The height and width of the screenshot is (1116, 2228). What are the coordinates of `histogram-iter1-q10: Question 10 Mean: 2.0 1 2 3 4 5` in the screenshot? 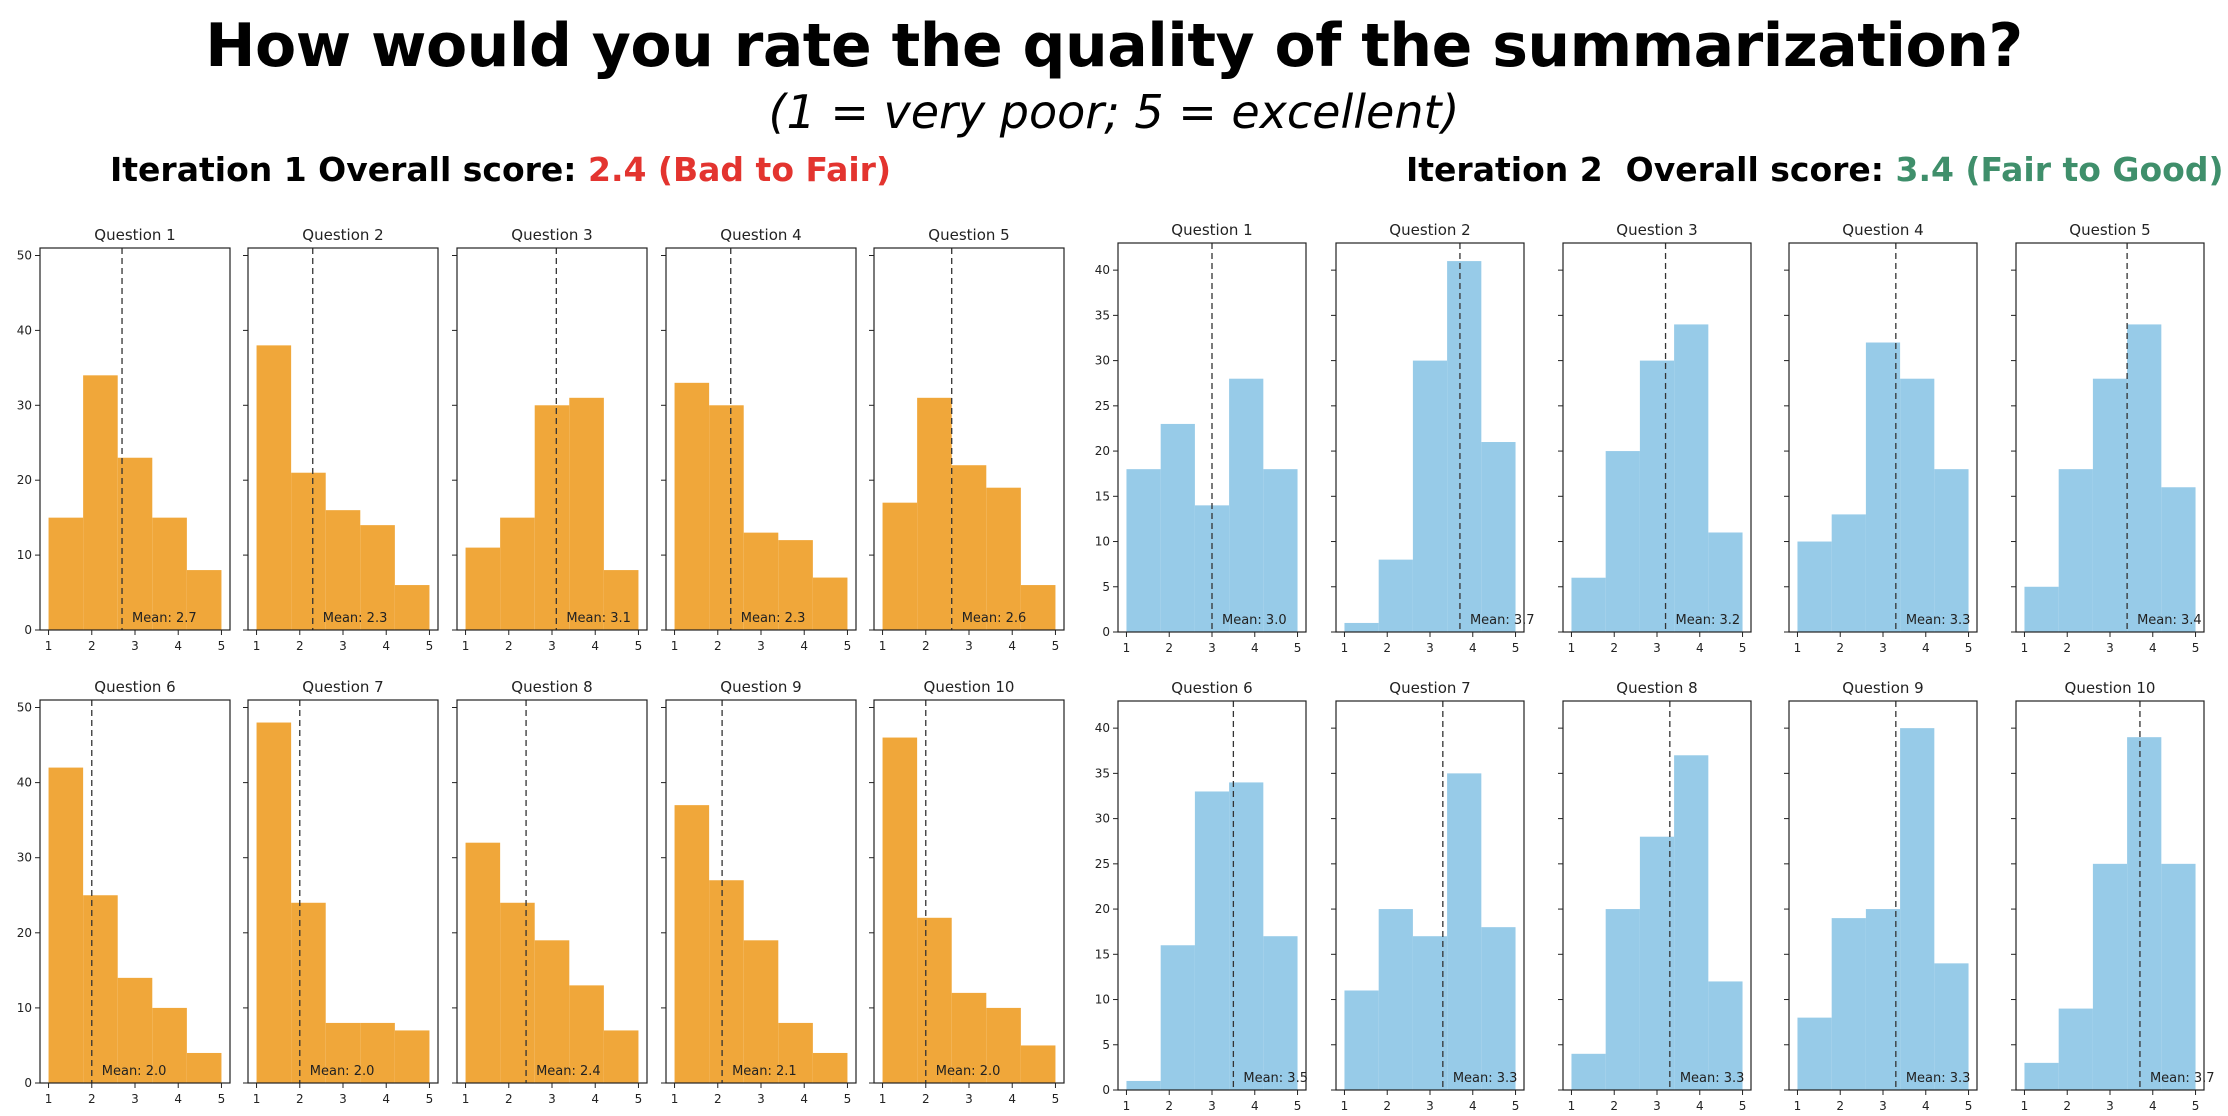 It's located at (967, 892).